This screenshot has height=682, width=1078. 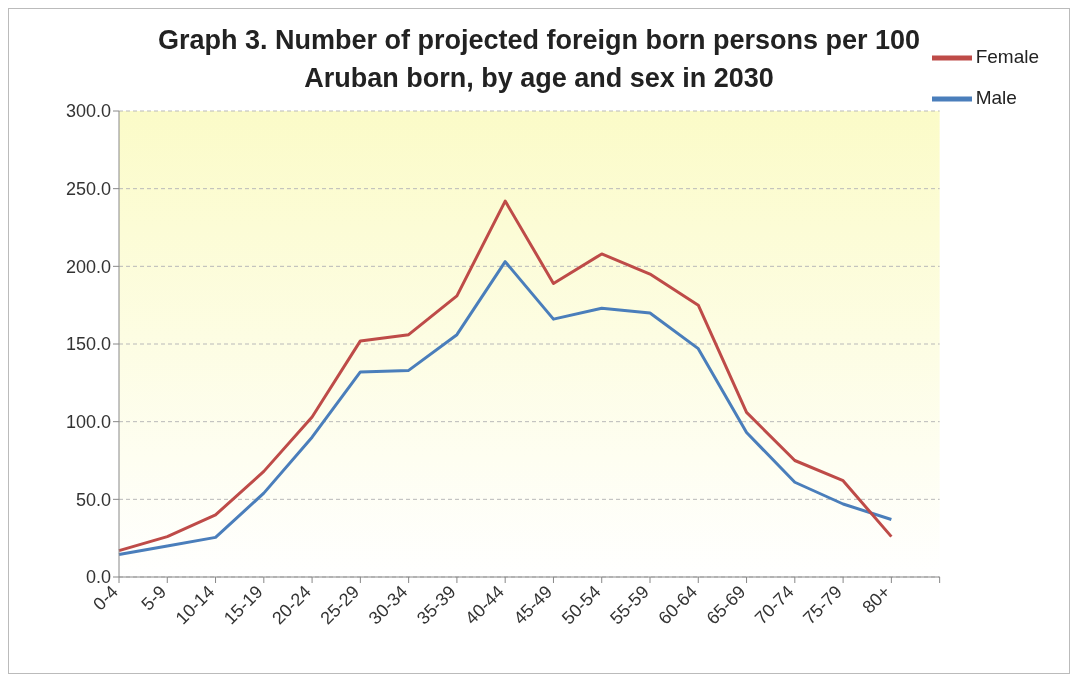 I want to click on y-tick-label: 50.0, so click(x=93, y=499).